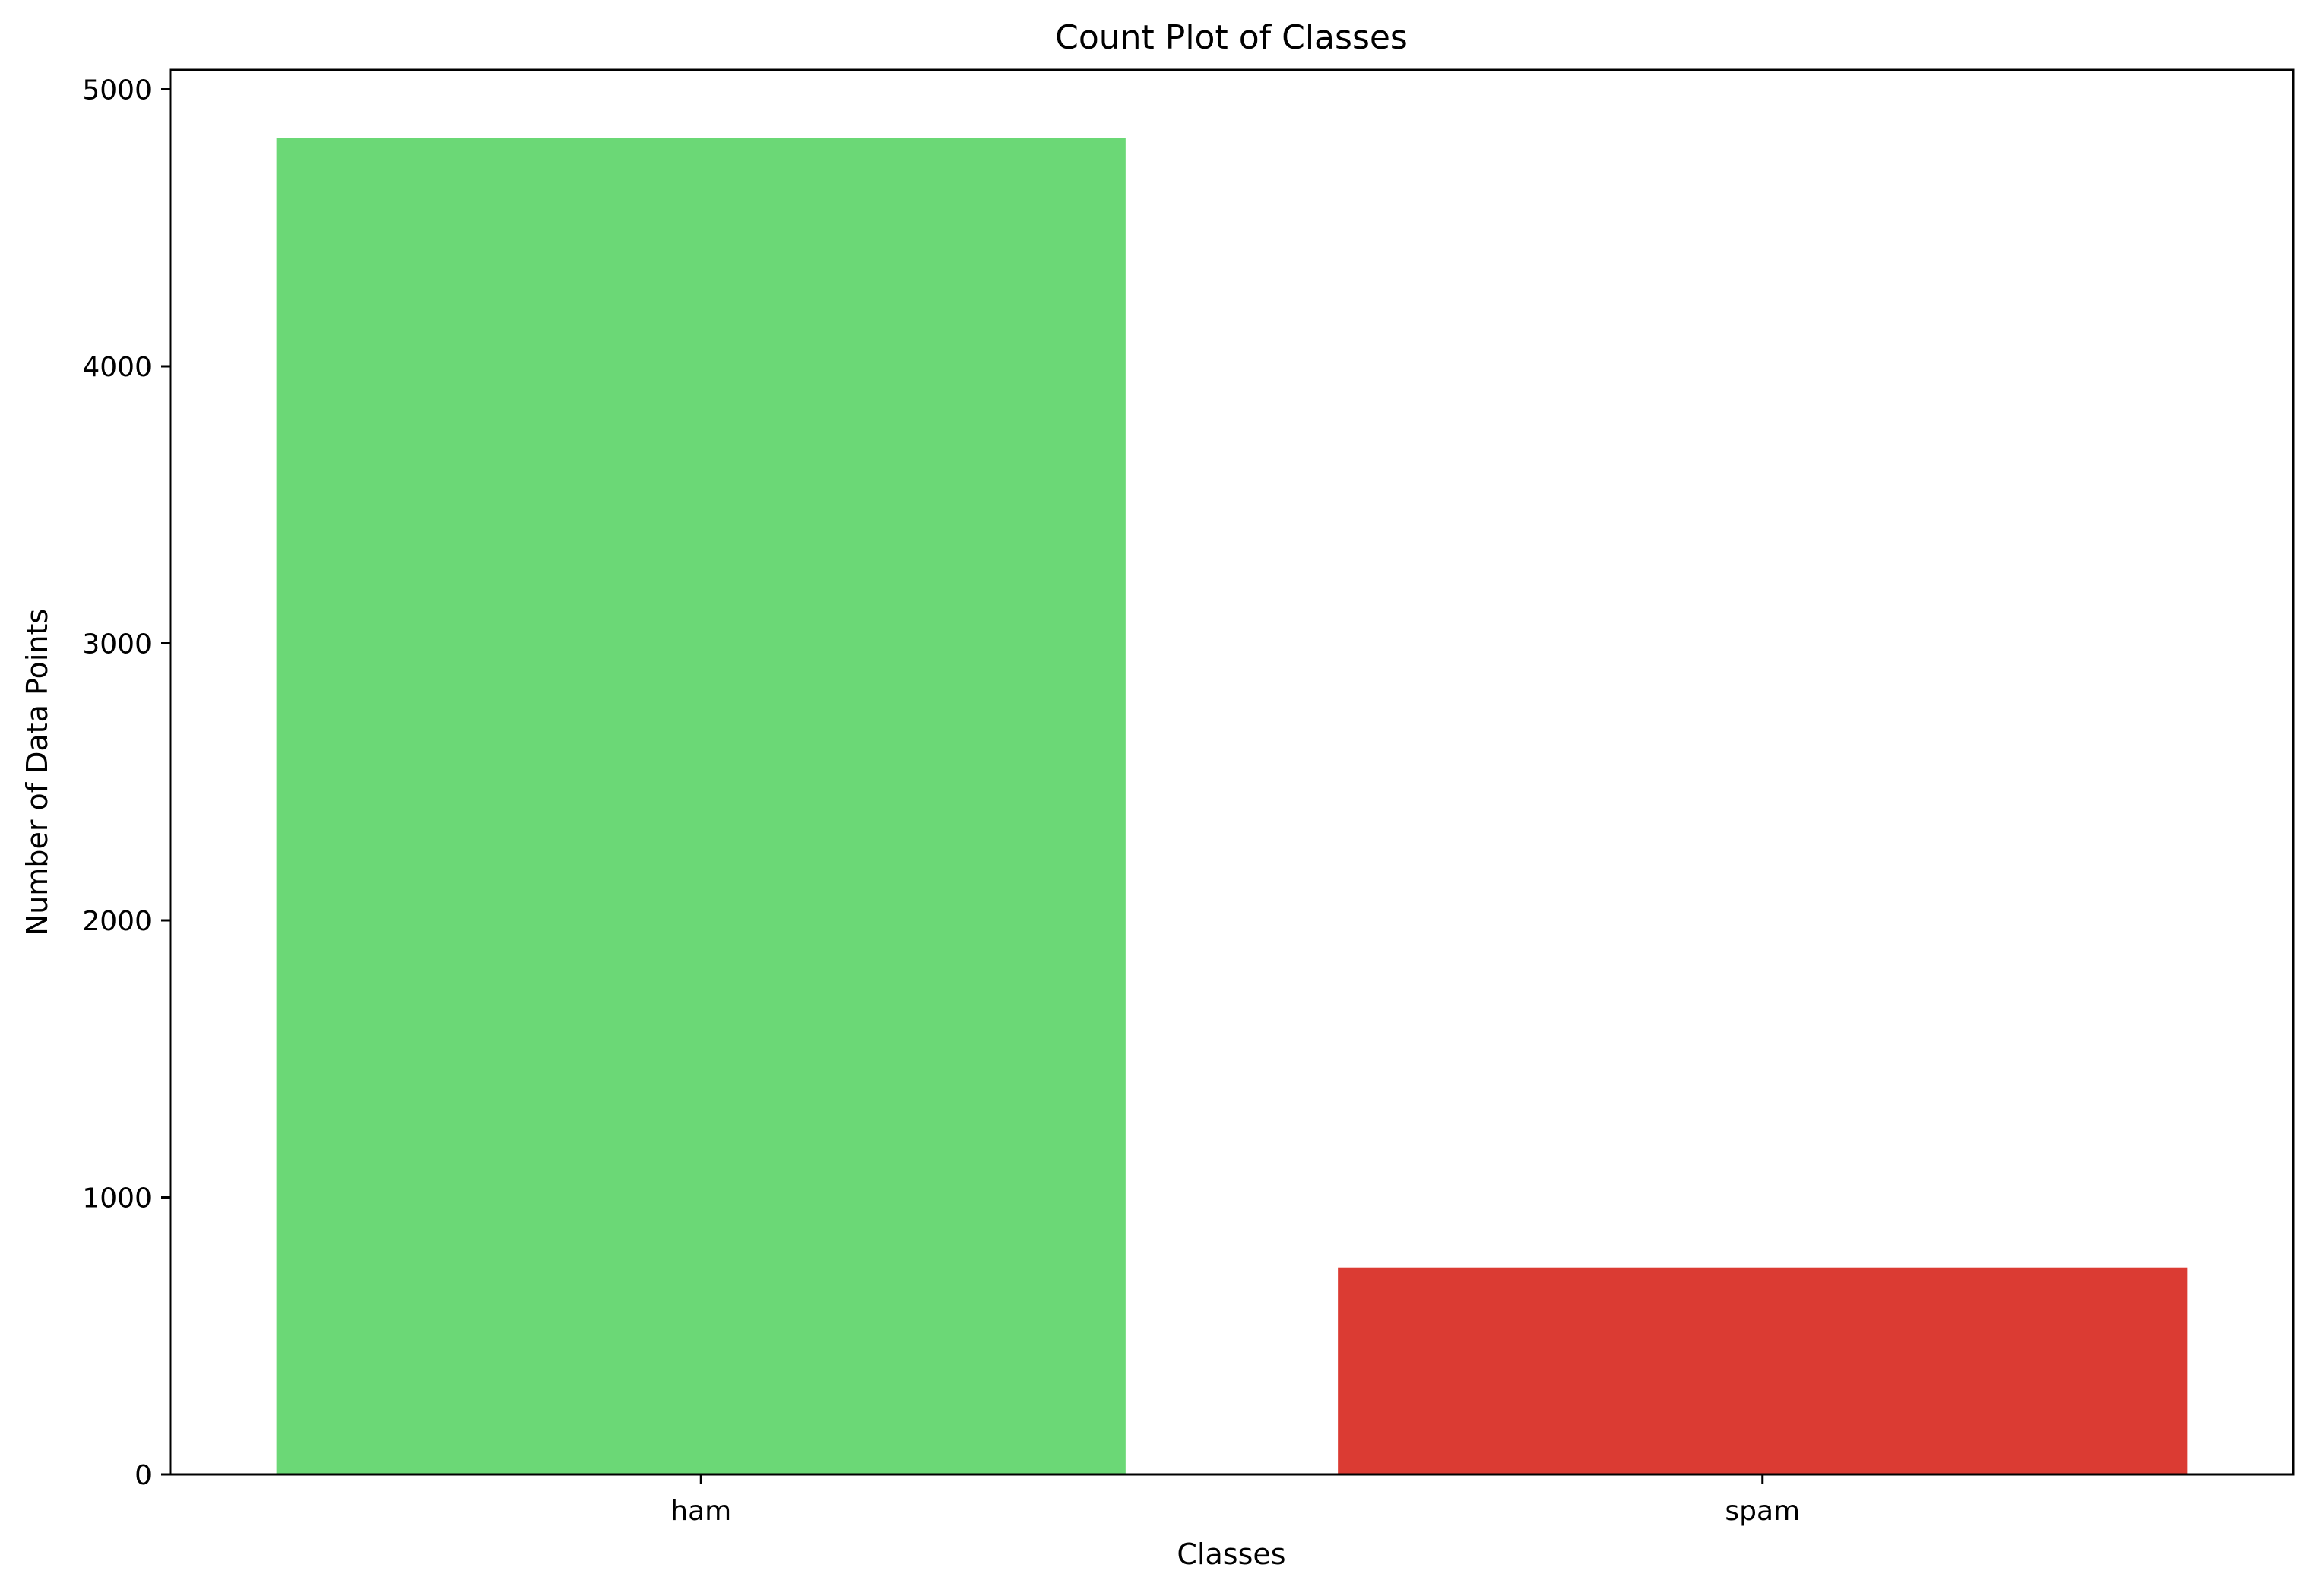 Image resolution: width=2313 pixels, height=1596 pixels. Describe the element at coordinates (117, 1199) in the screenshot. I see `y-tick-label: 1000` at that location.